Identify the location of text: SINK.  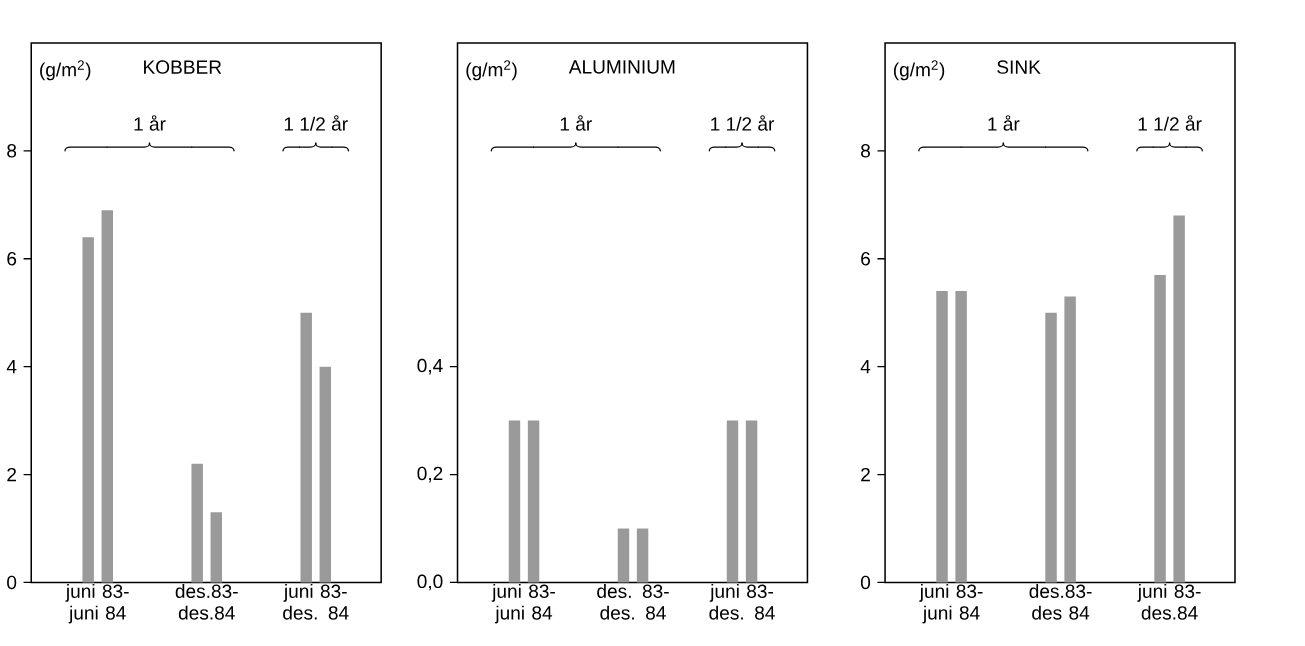
(1019, 67).